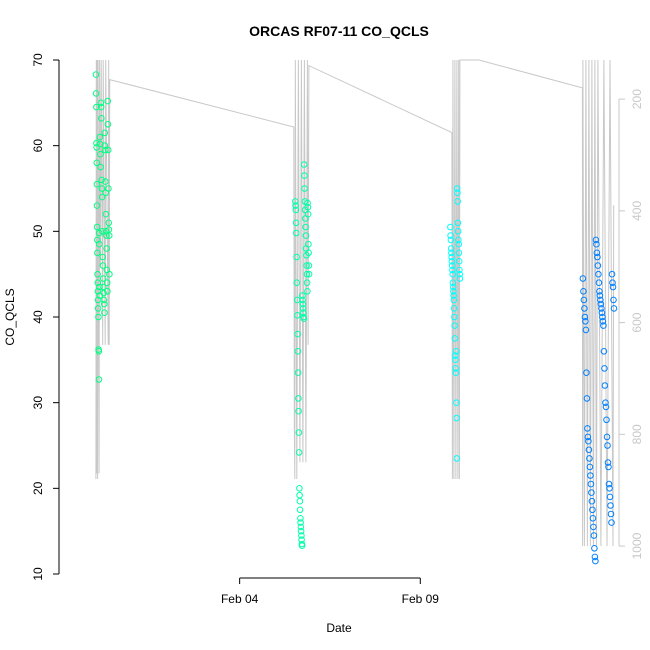  Describe the element at coordinates (45, 317) in the screenshot. I see `y-axis-left: 10 20 30 40 50 60 70` at that location.